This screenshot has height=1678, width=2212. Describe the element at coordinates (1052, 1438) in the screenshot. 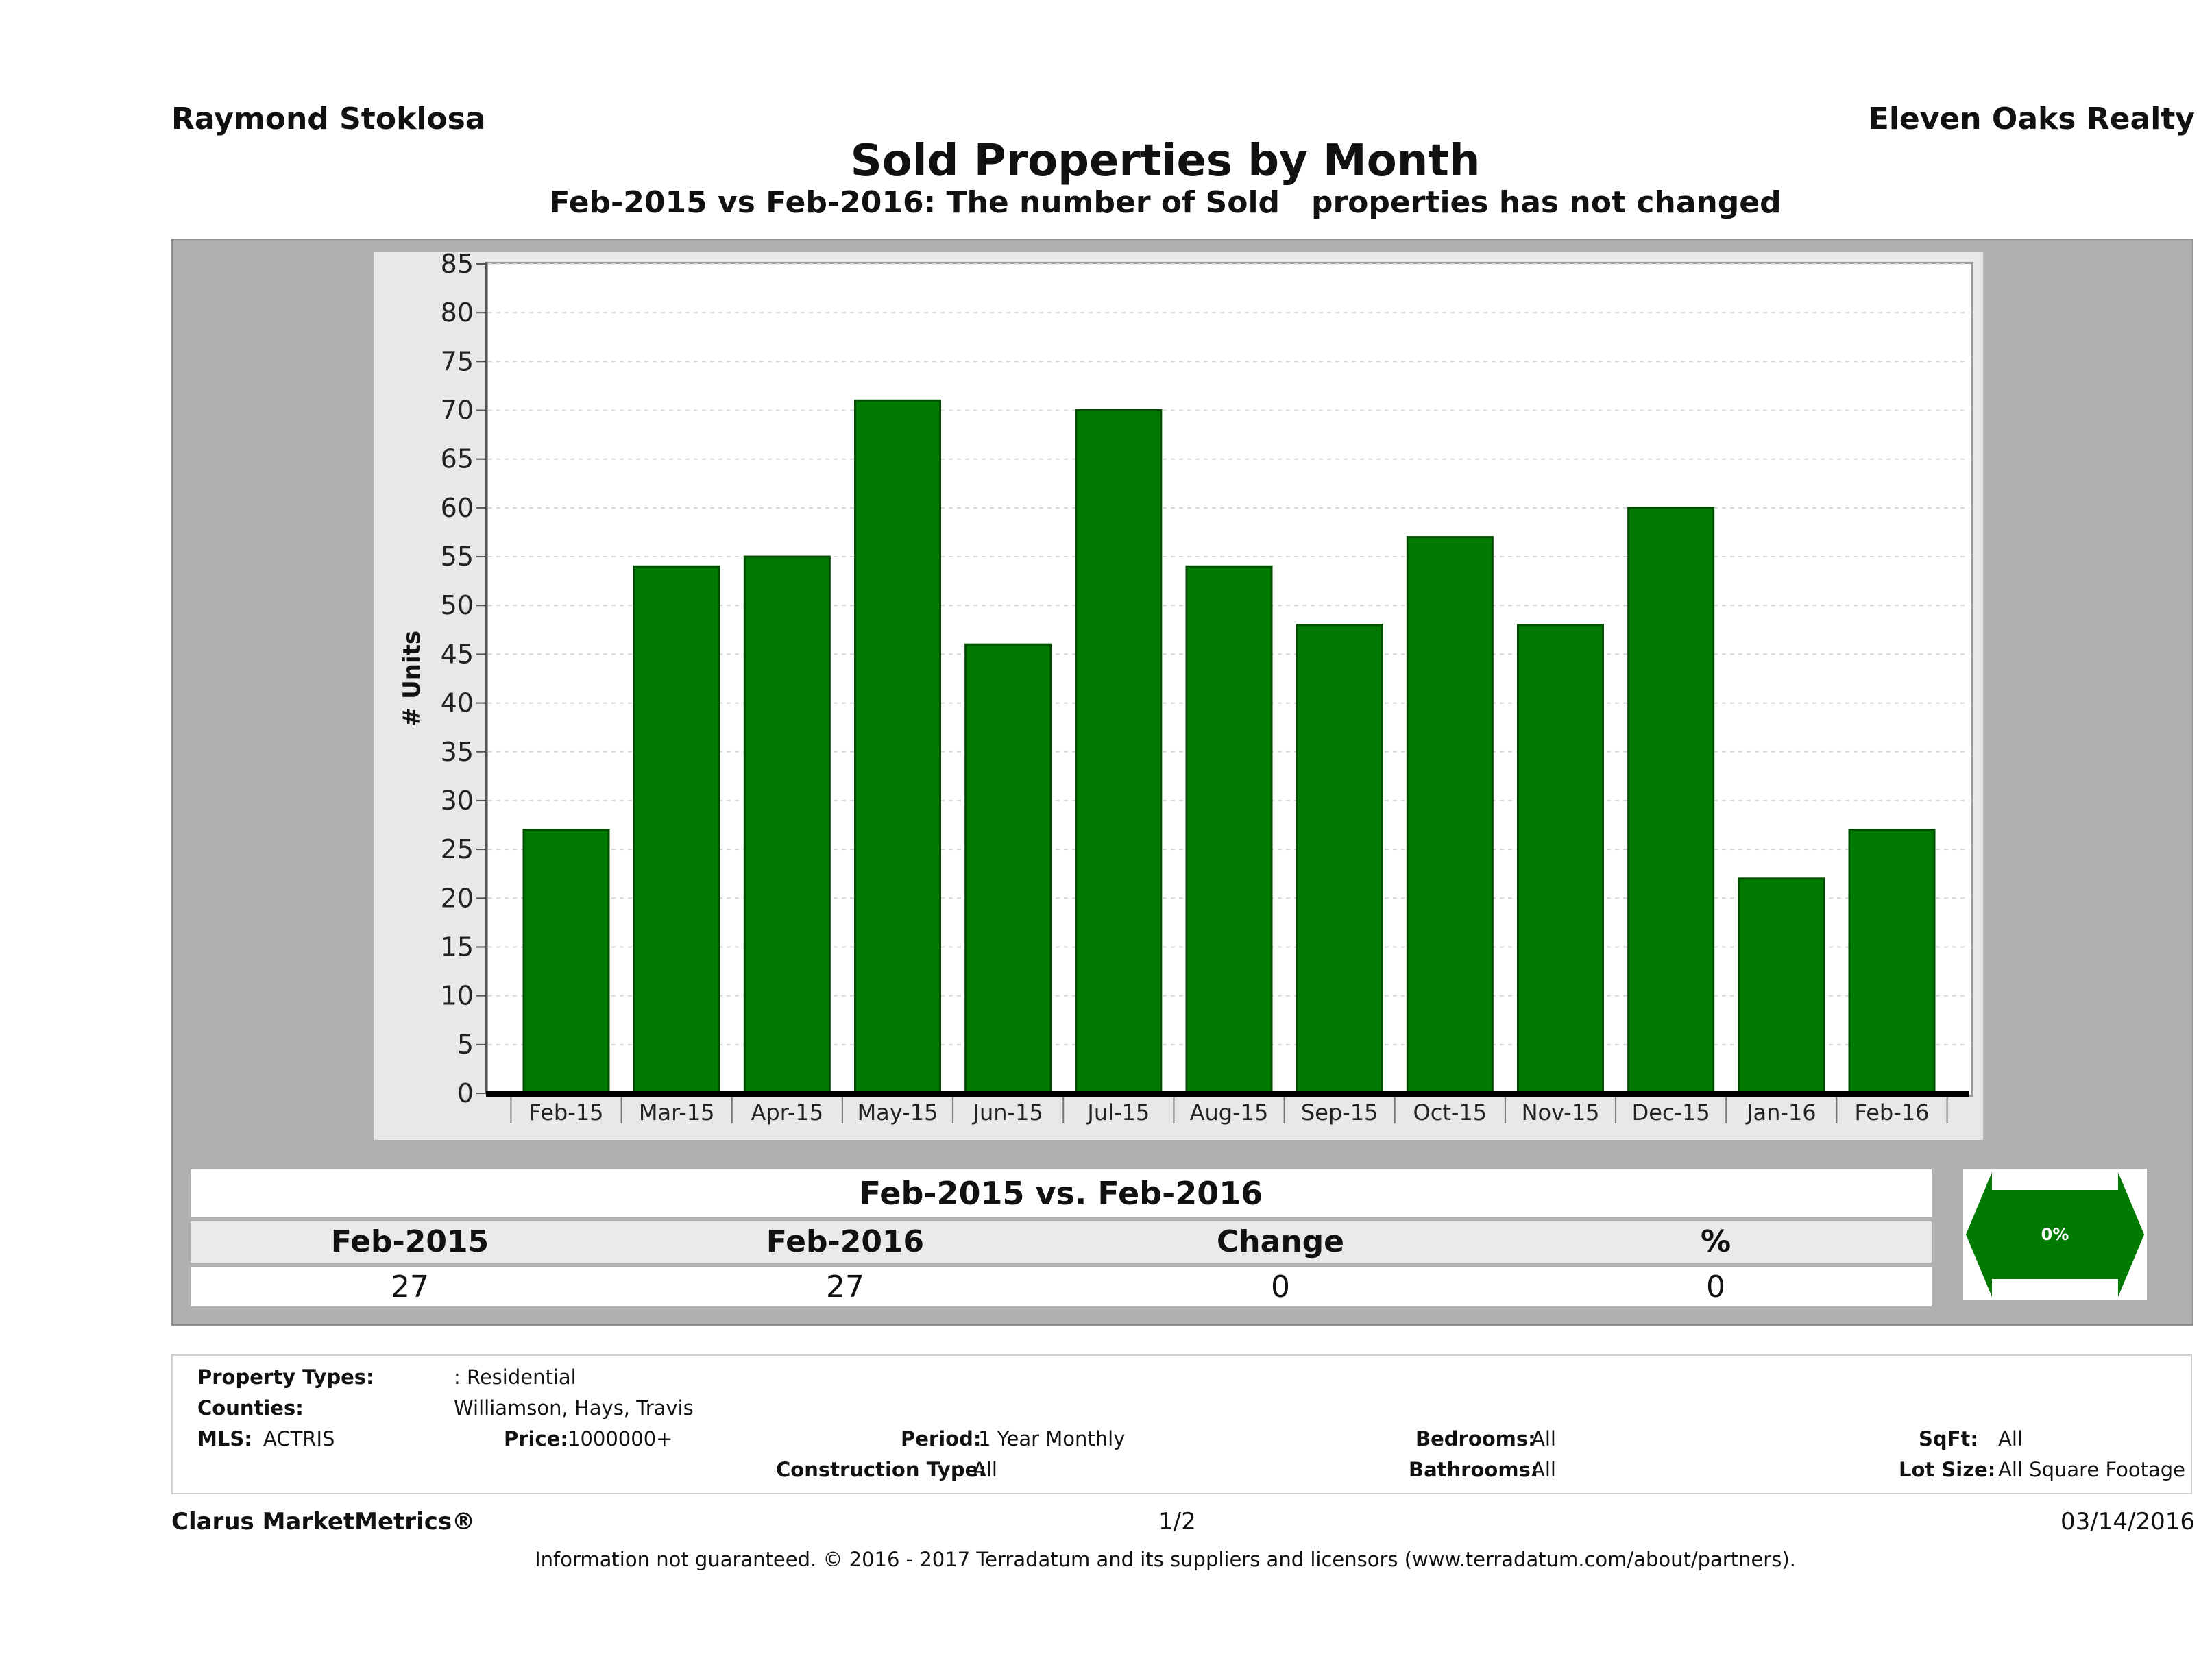

I see `period-value: 1 Year Monthly` at that location.